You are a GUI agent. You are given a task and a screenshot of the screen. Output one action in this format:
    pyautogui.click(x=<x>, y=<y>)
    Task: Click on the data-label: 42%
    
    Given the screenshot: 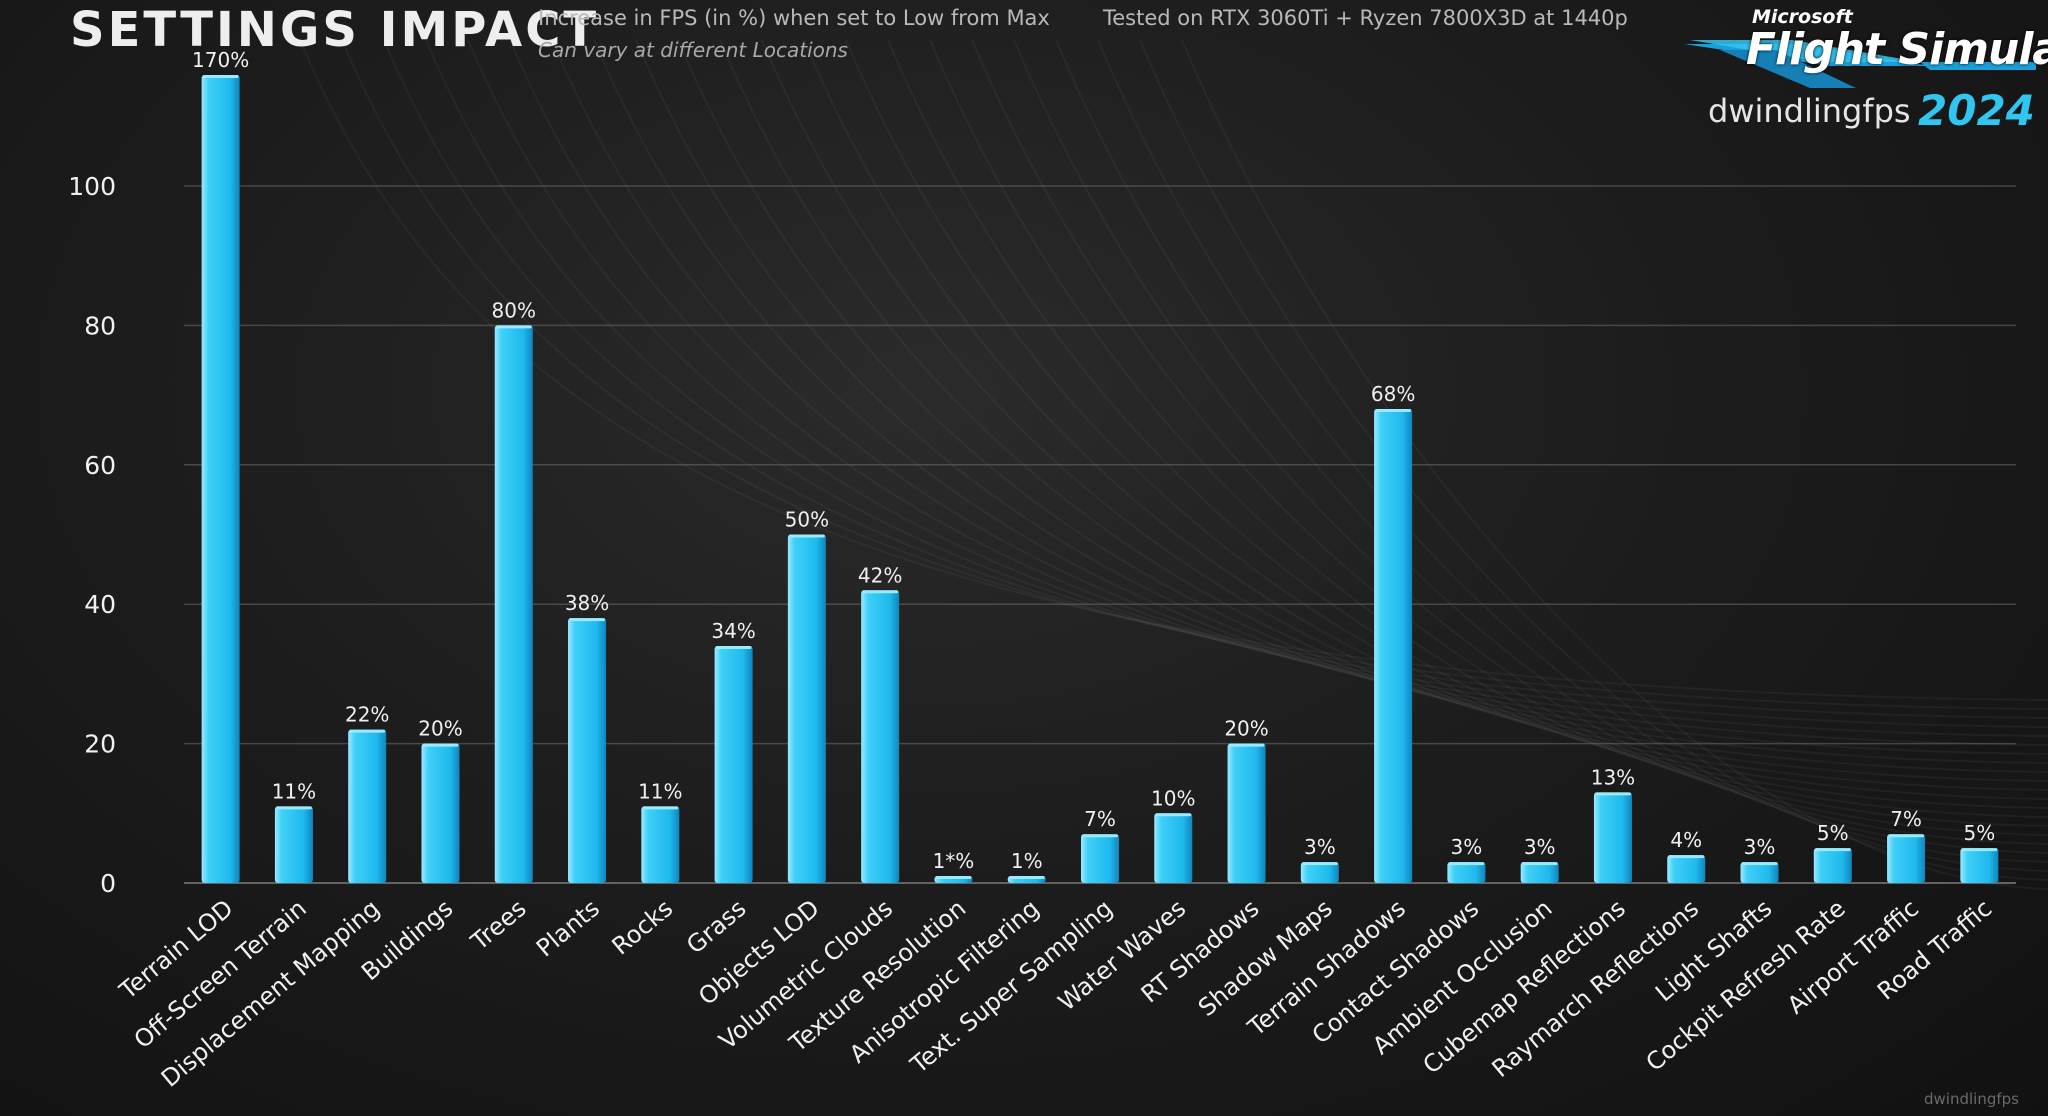 What is the action you would take?
    pyautogui.click(x=880, y=575)
    